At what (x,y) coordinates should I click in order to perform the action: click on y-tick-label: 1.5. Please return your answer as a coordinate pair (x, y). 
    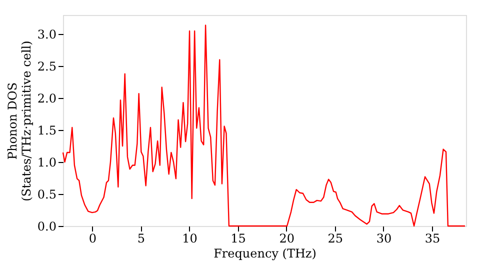
    Looking at the image, I should click on (46, 131).